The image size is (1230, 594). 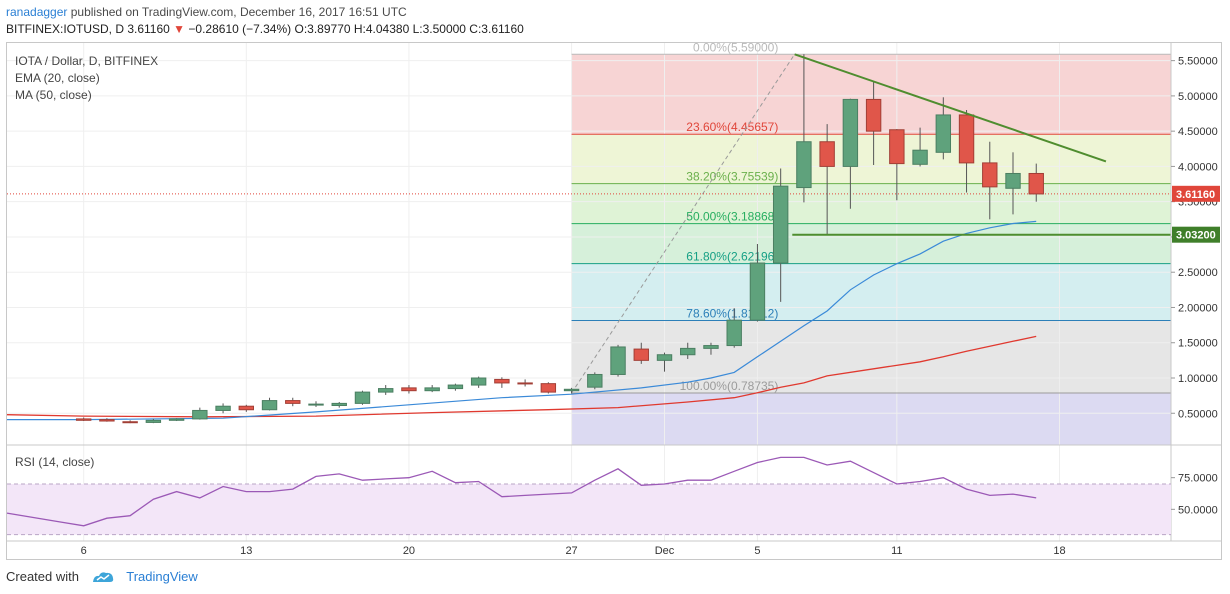 I want to click on time-tick-label: 5, so click(x=757, y=551).